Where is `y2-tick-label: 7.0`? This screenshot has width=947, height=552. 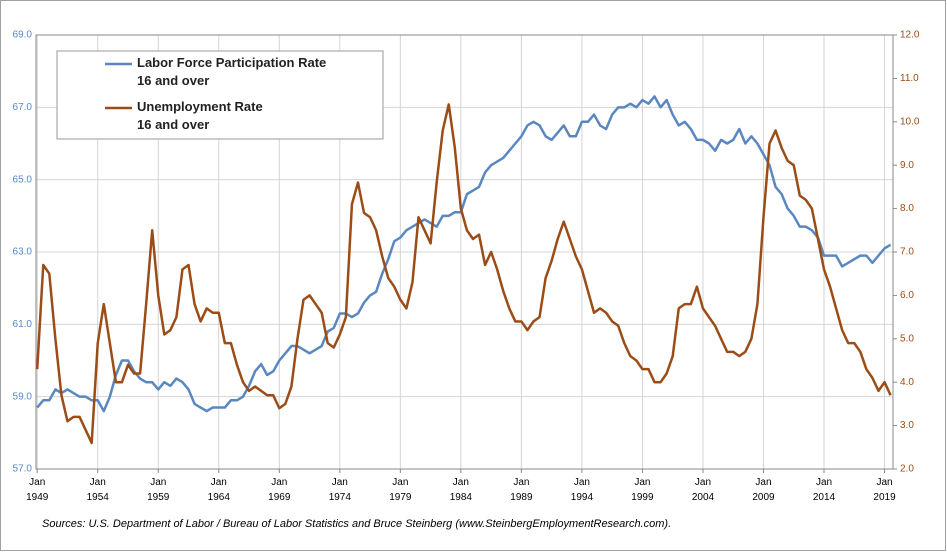 y2-tick-label: 7.0 is located at coordinates (907, 252).